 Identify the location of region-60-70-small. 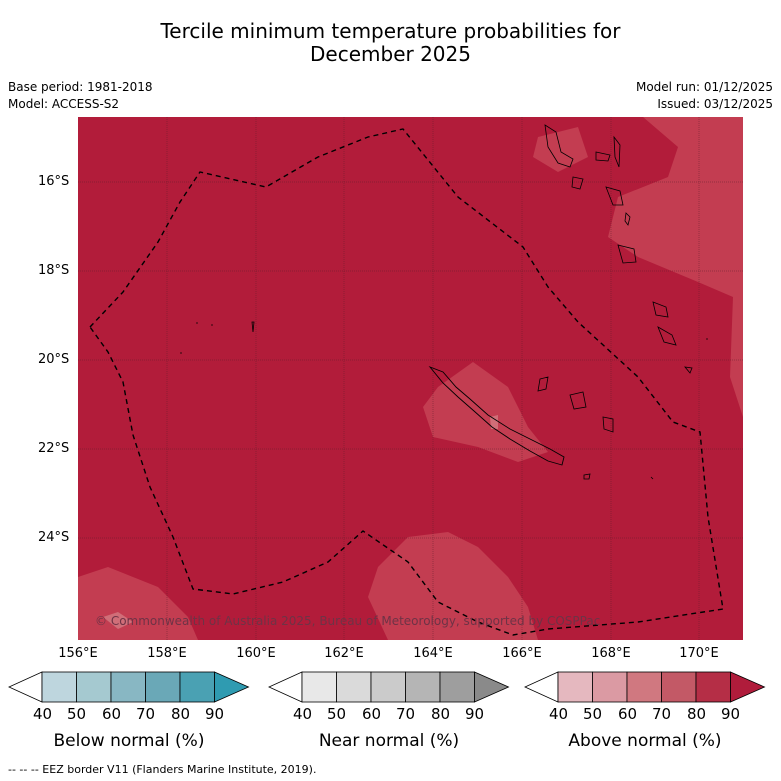
(494, 422).